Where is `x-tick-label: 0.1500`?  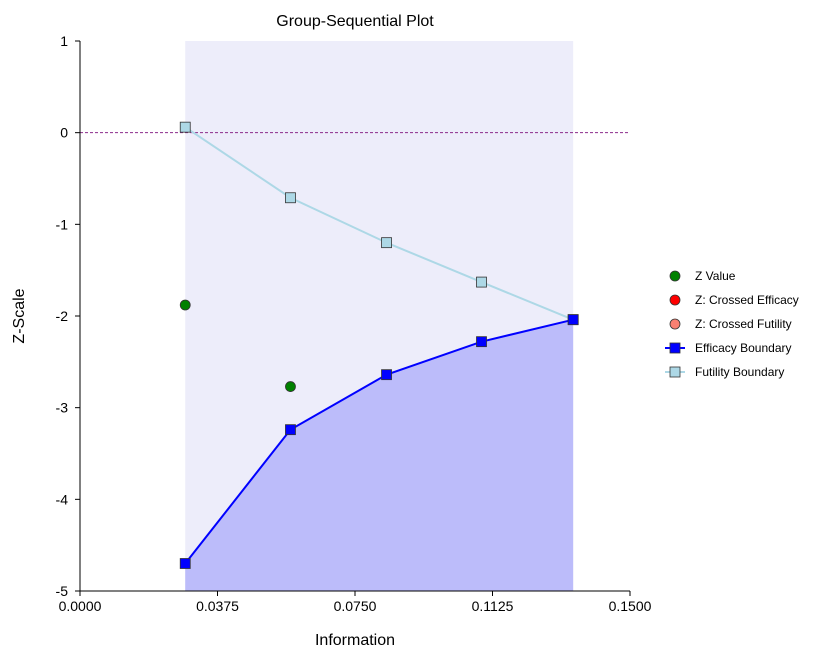
x-tick-label: 0.1500 is located at coordinates (630, 606).